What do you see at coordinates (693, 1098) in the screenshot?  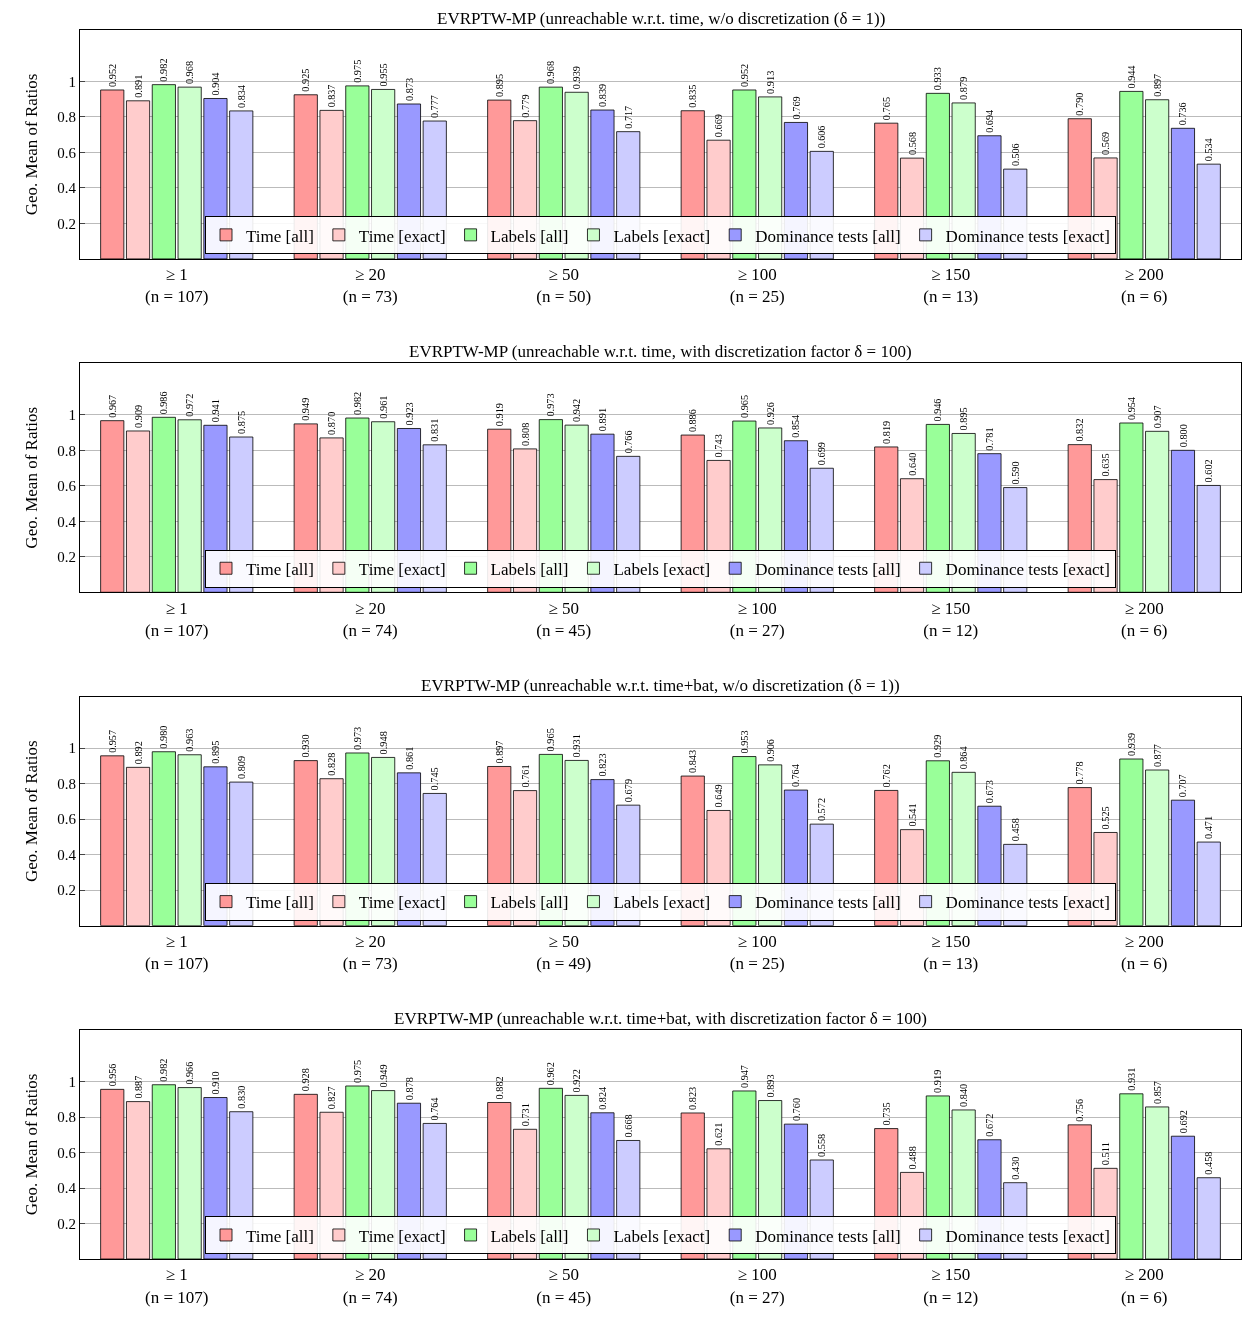 I see `data-label: 0.823` at bounding box center [693, 1098].